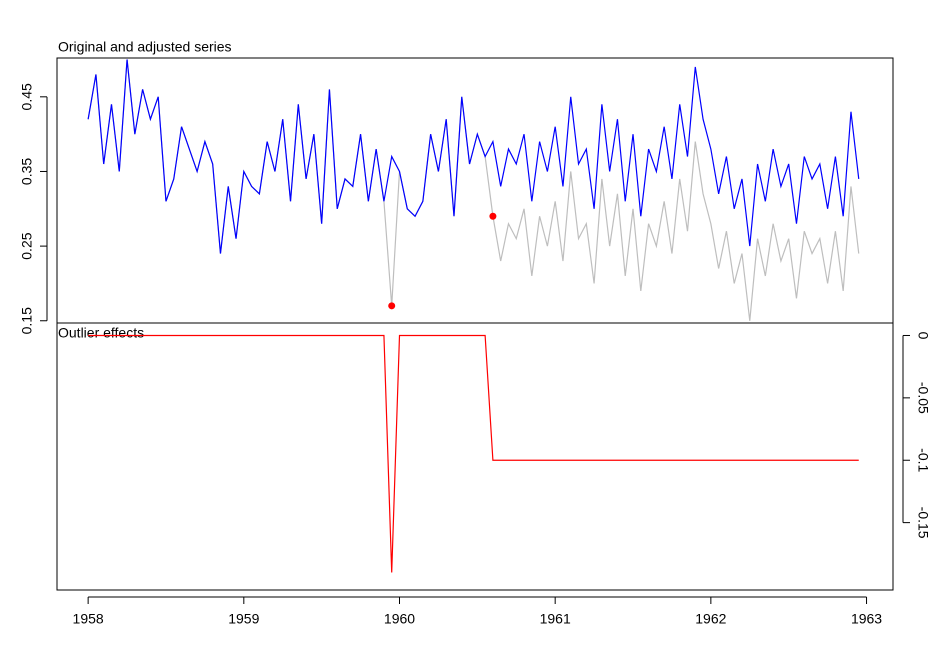 The image size is (934, 649). What do you see at coordinates (145, 47) in the screenshot?
I see `panel-title: Original and adjusted series` at bounding box center [145, 47].